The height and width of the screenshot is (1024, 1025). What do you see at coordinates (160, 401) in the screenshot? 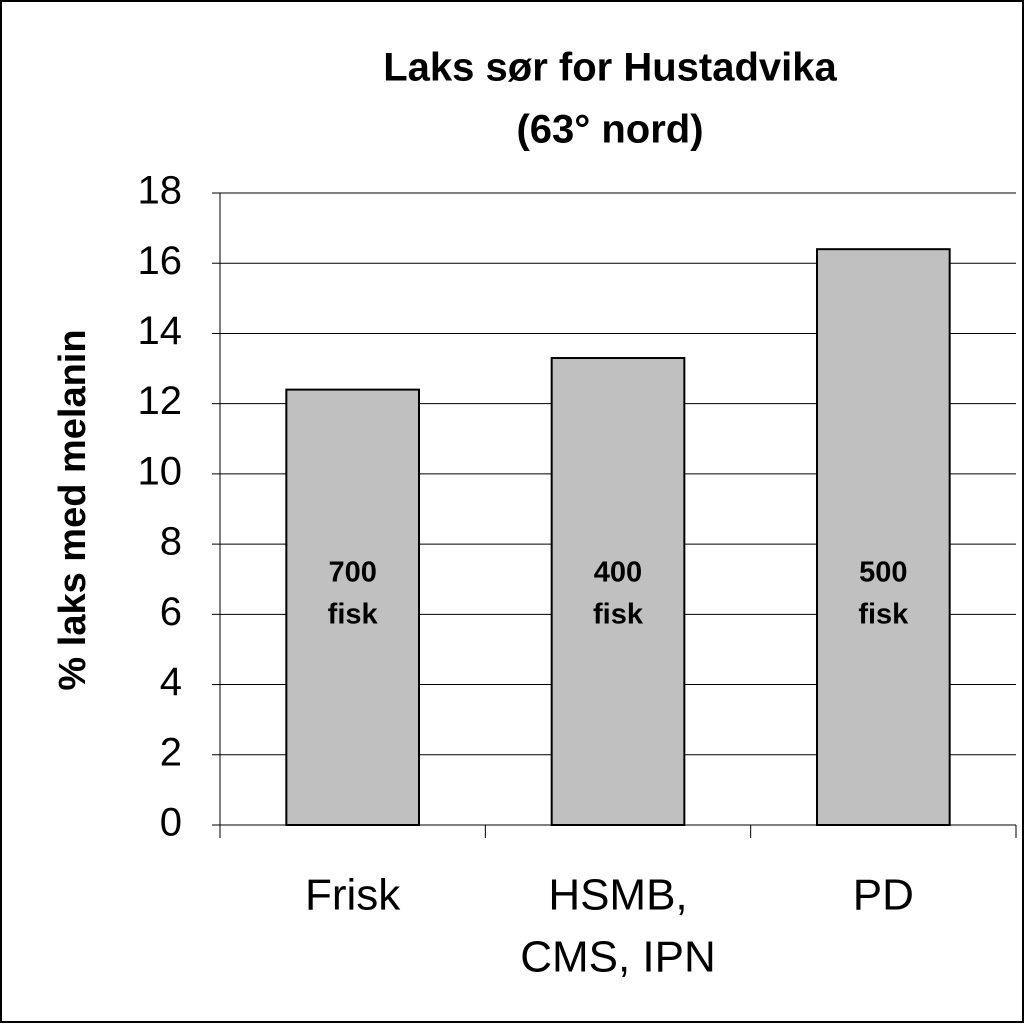
I see `y-tick-label: 12` at bounding box center [160, 401].